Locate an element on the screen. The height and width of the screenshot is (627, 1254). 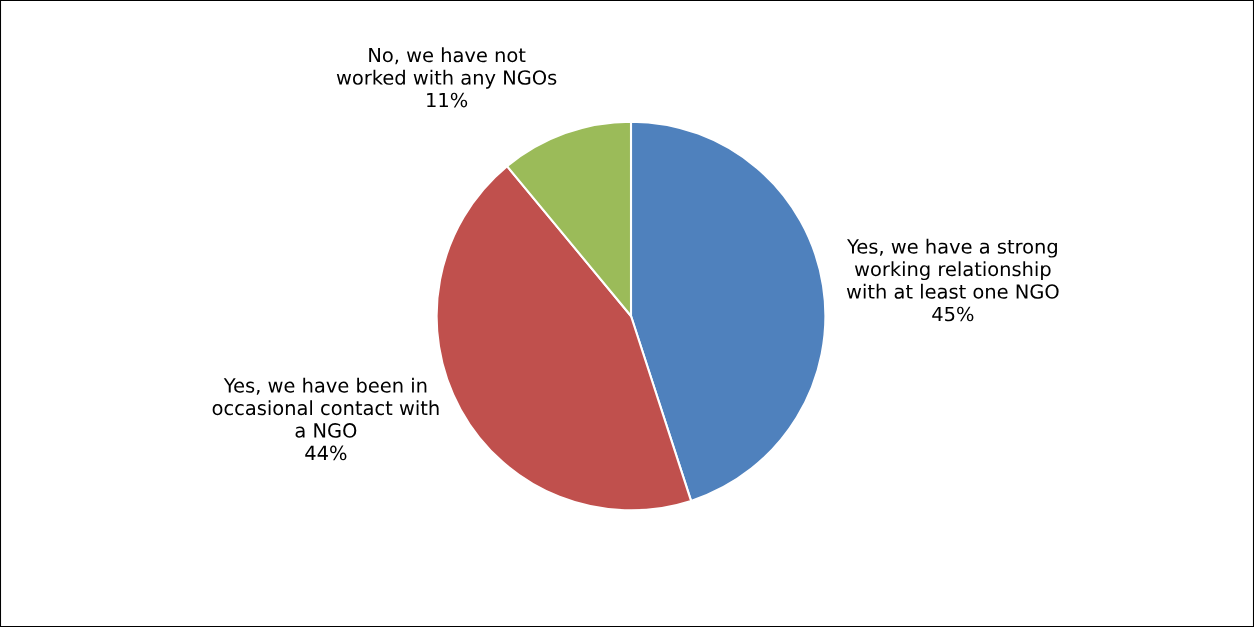
slice-label: Yes, we have a strong working relationship with at least one NGO is located at coordinates (952, 268).